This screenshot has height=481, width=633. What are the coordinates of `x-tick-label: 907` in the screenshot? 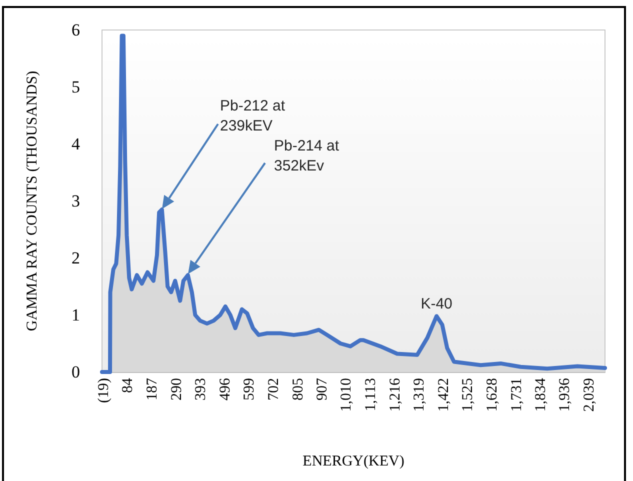 It's located at (322, 389).